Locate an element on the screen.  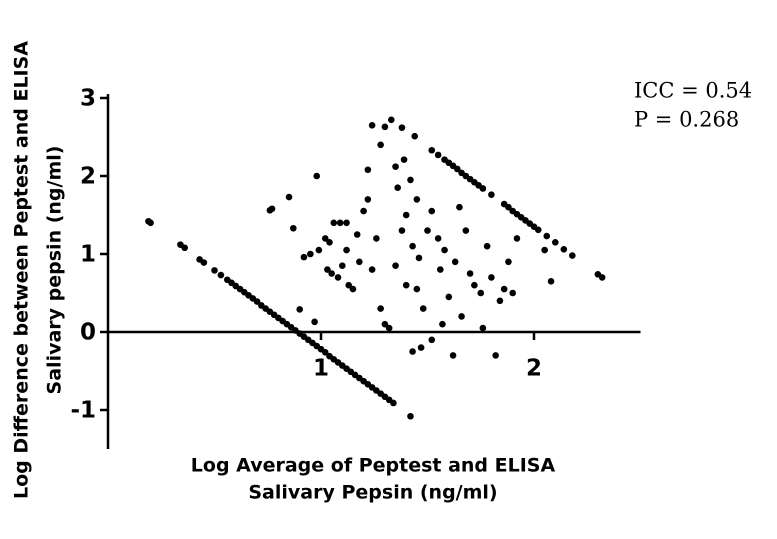
x-tick-label: 1 is located at coordinates (321, 369).